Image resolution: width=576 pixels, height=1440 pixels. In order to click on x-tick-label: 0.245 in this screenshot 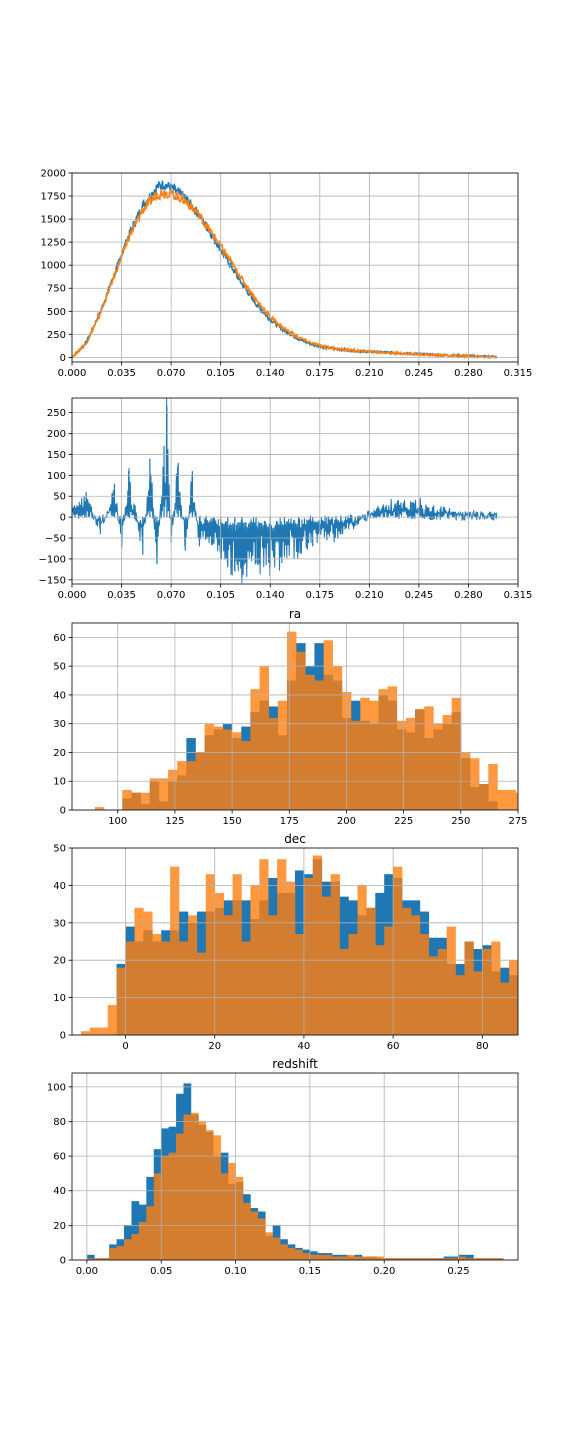, I will do `click(419, 595)`.